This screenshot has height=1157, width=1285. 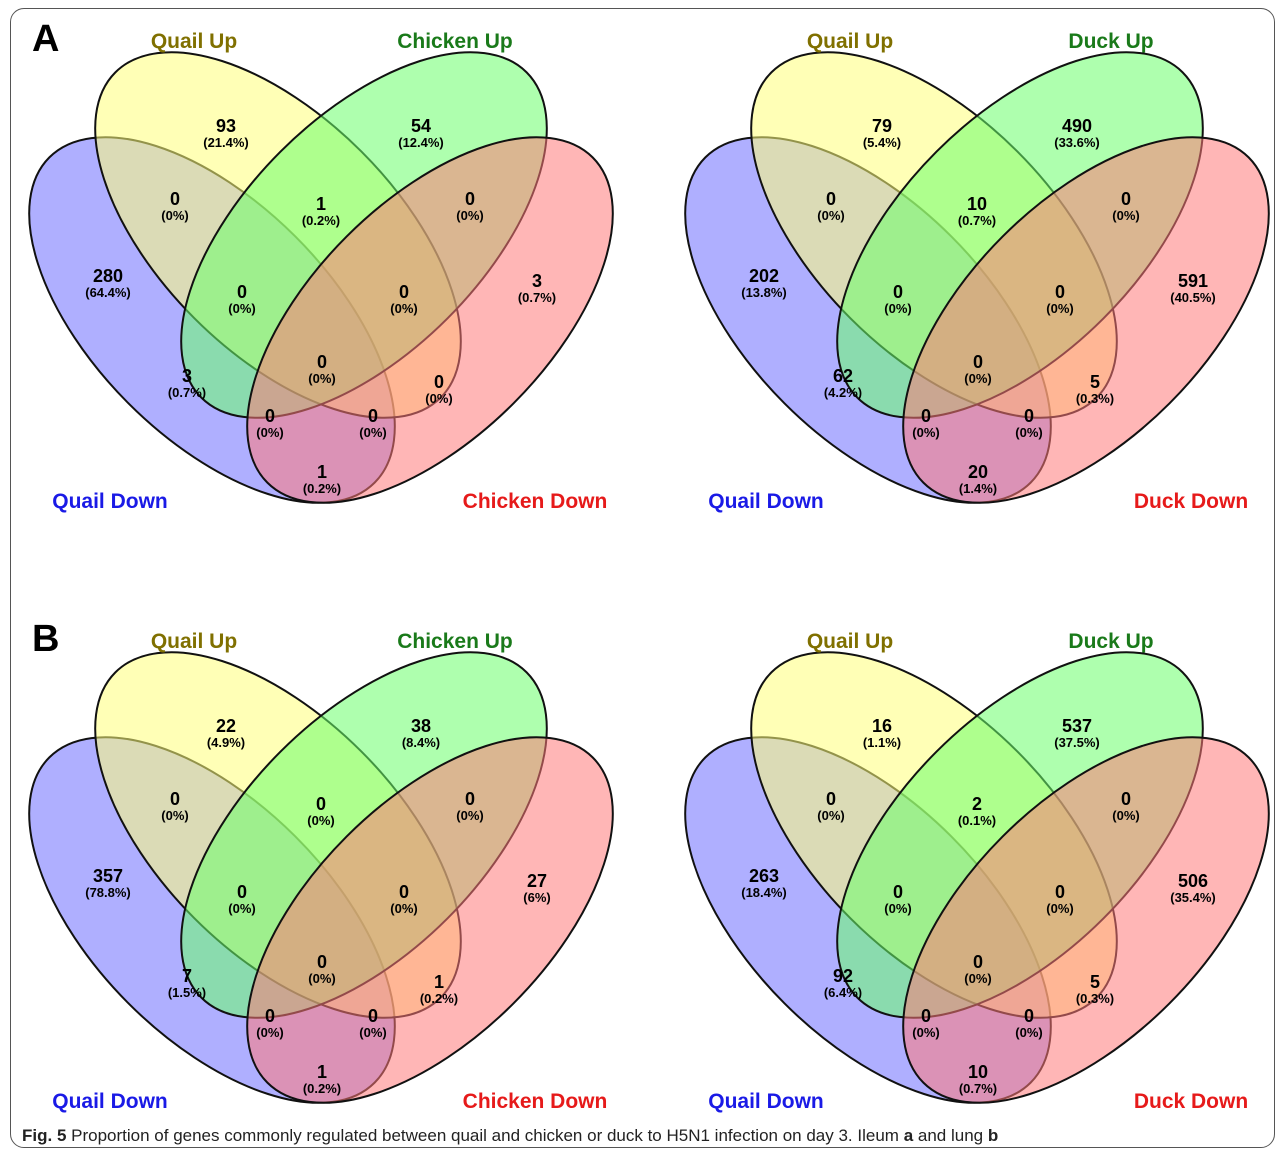 I want to click on region-percent-a: (13.8%), so click(x=764, y=292).